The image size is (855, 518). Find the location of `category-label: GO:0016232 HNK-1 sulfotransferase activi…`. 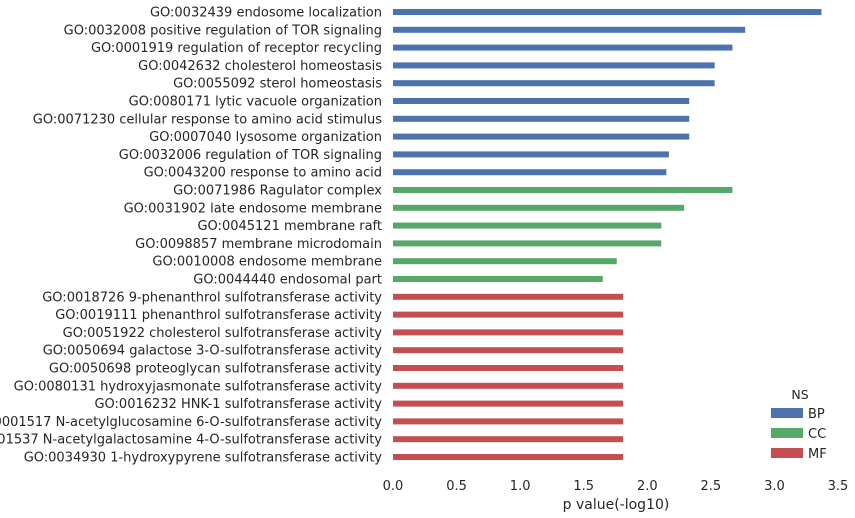

category-label: GO:0016232 HNK-1 sulfotransferase activi… is located at coordinates (238, 404).